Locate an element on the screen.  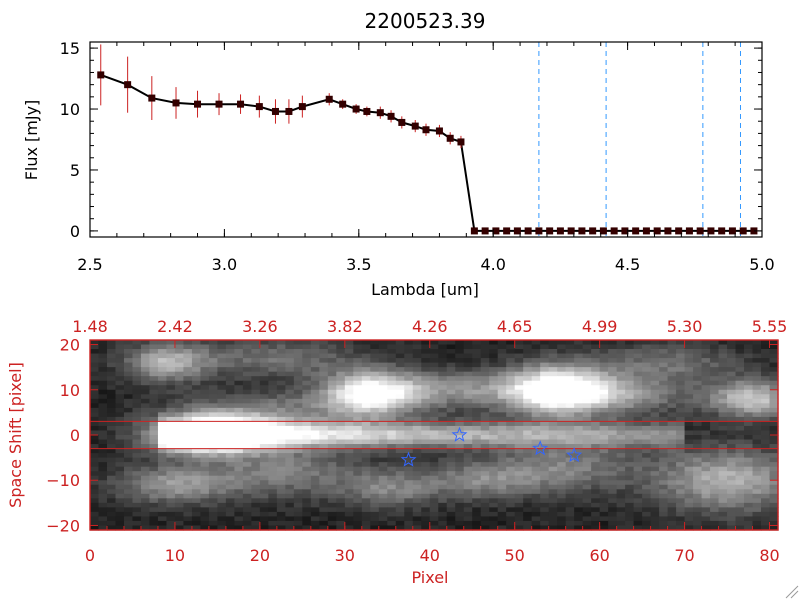
pixel-tick-label: 40 is located at coordinates (430, 555).